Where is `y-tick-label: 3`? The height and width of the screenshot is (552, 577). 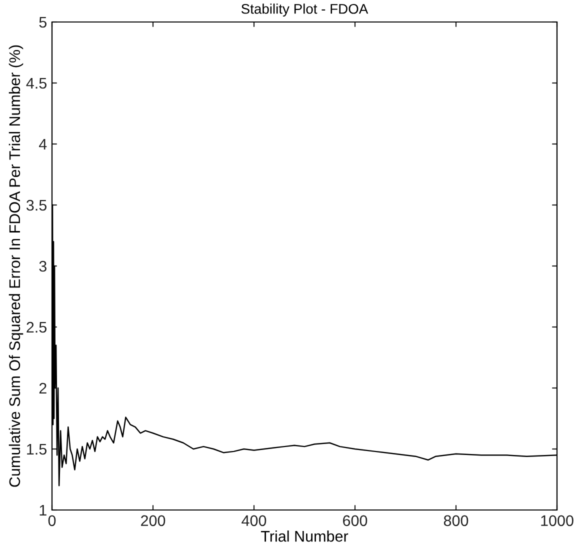
y-tick-label: 3 is located at coordinates (42, 266).